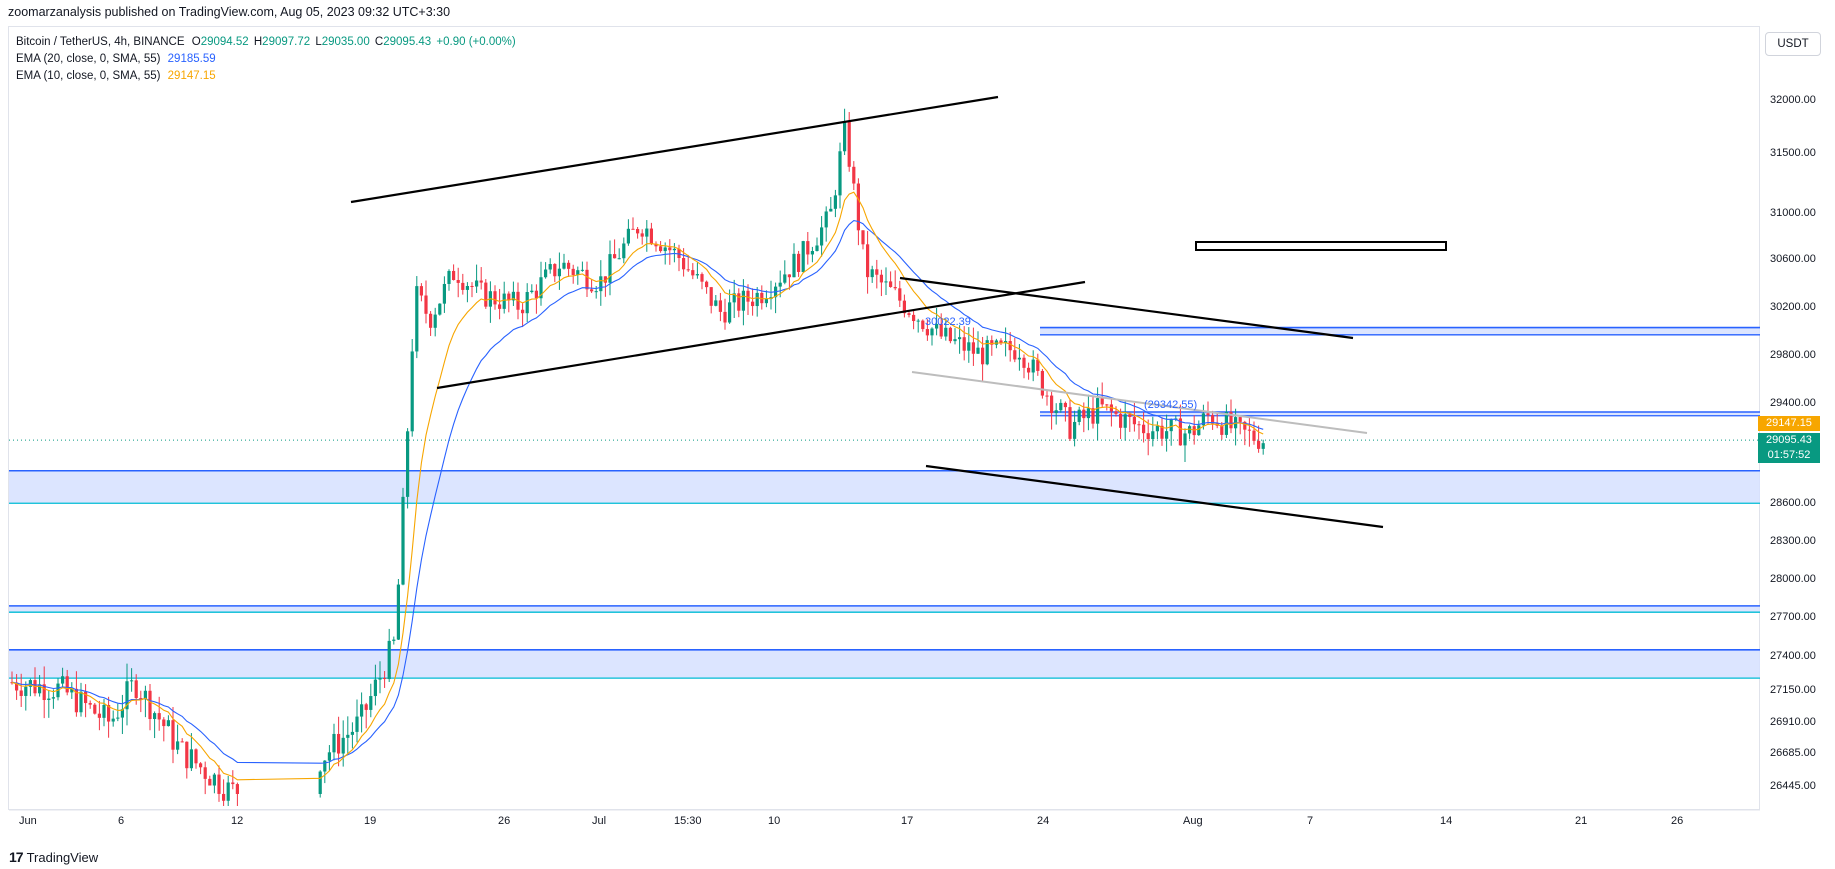 The width and height of the screenshot is (1835, 869). I want to click on close-value: 29095.43, so click(407, 42).